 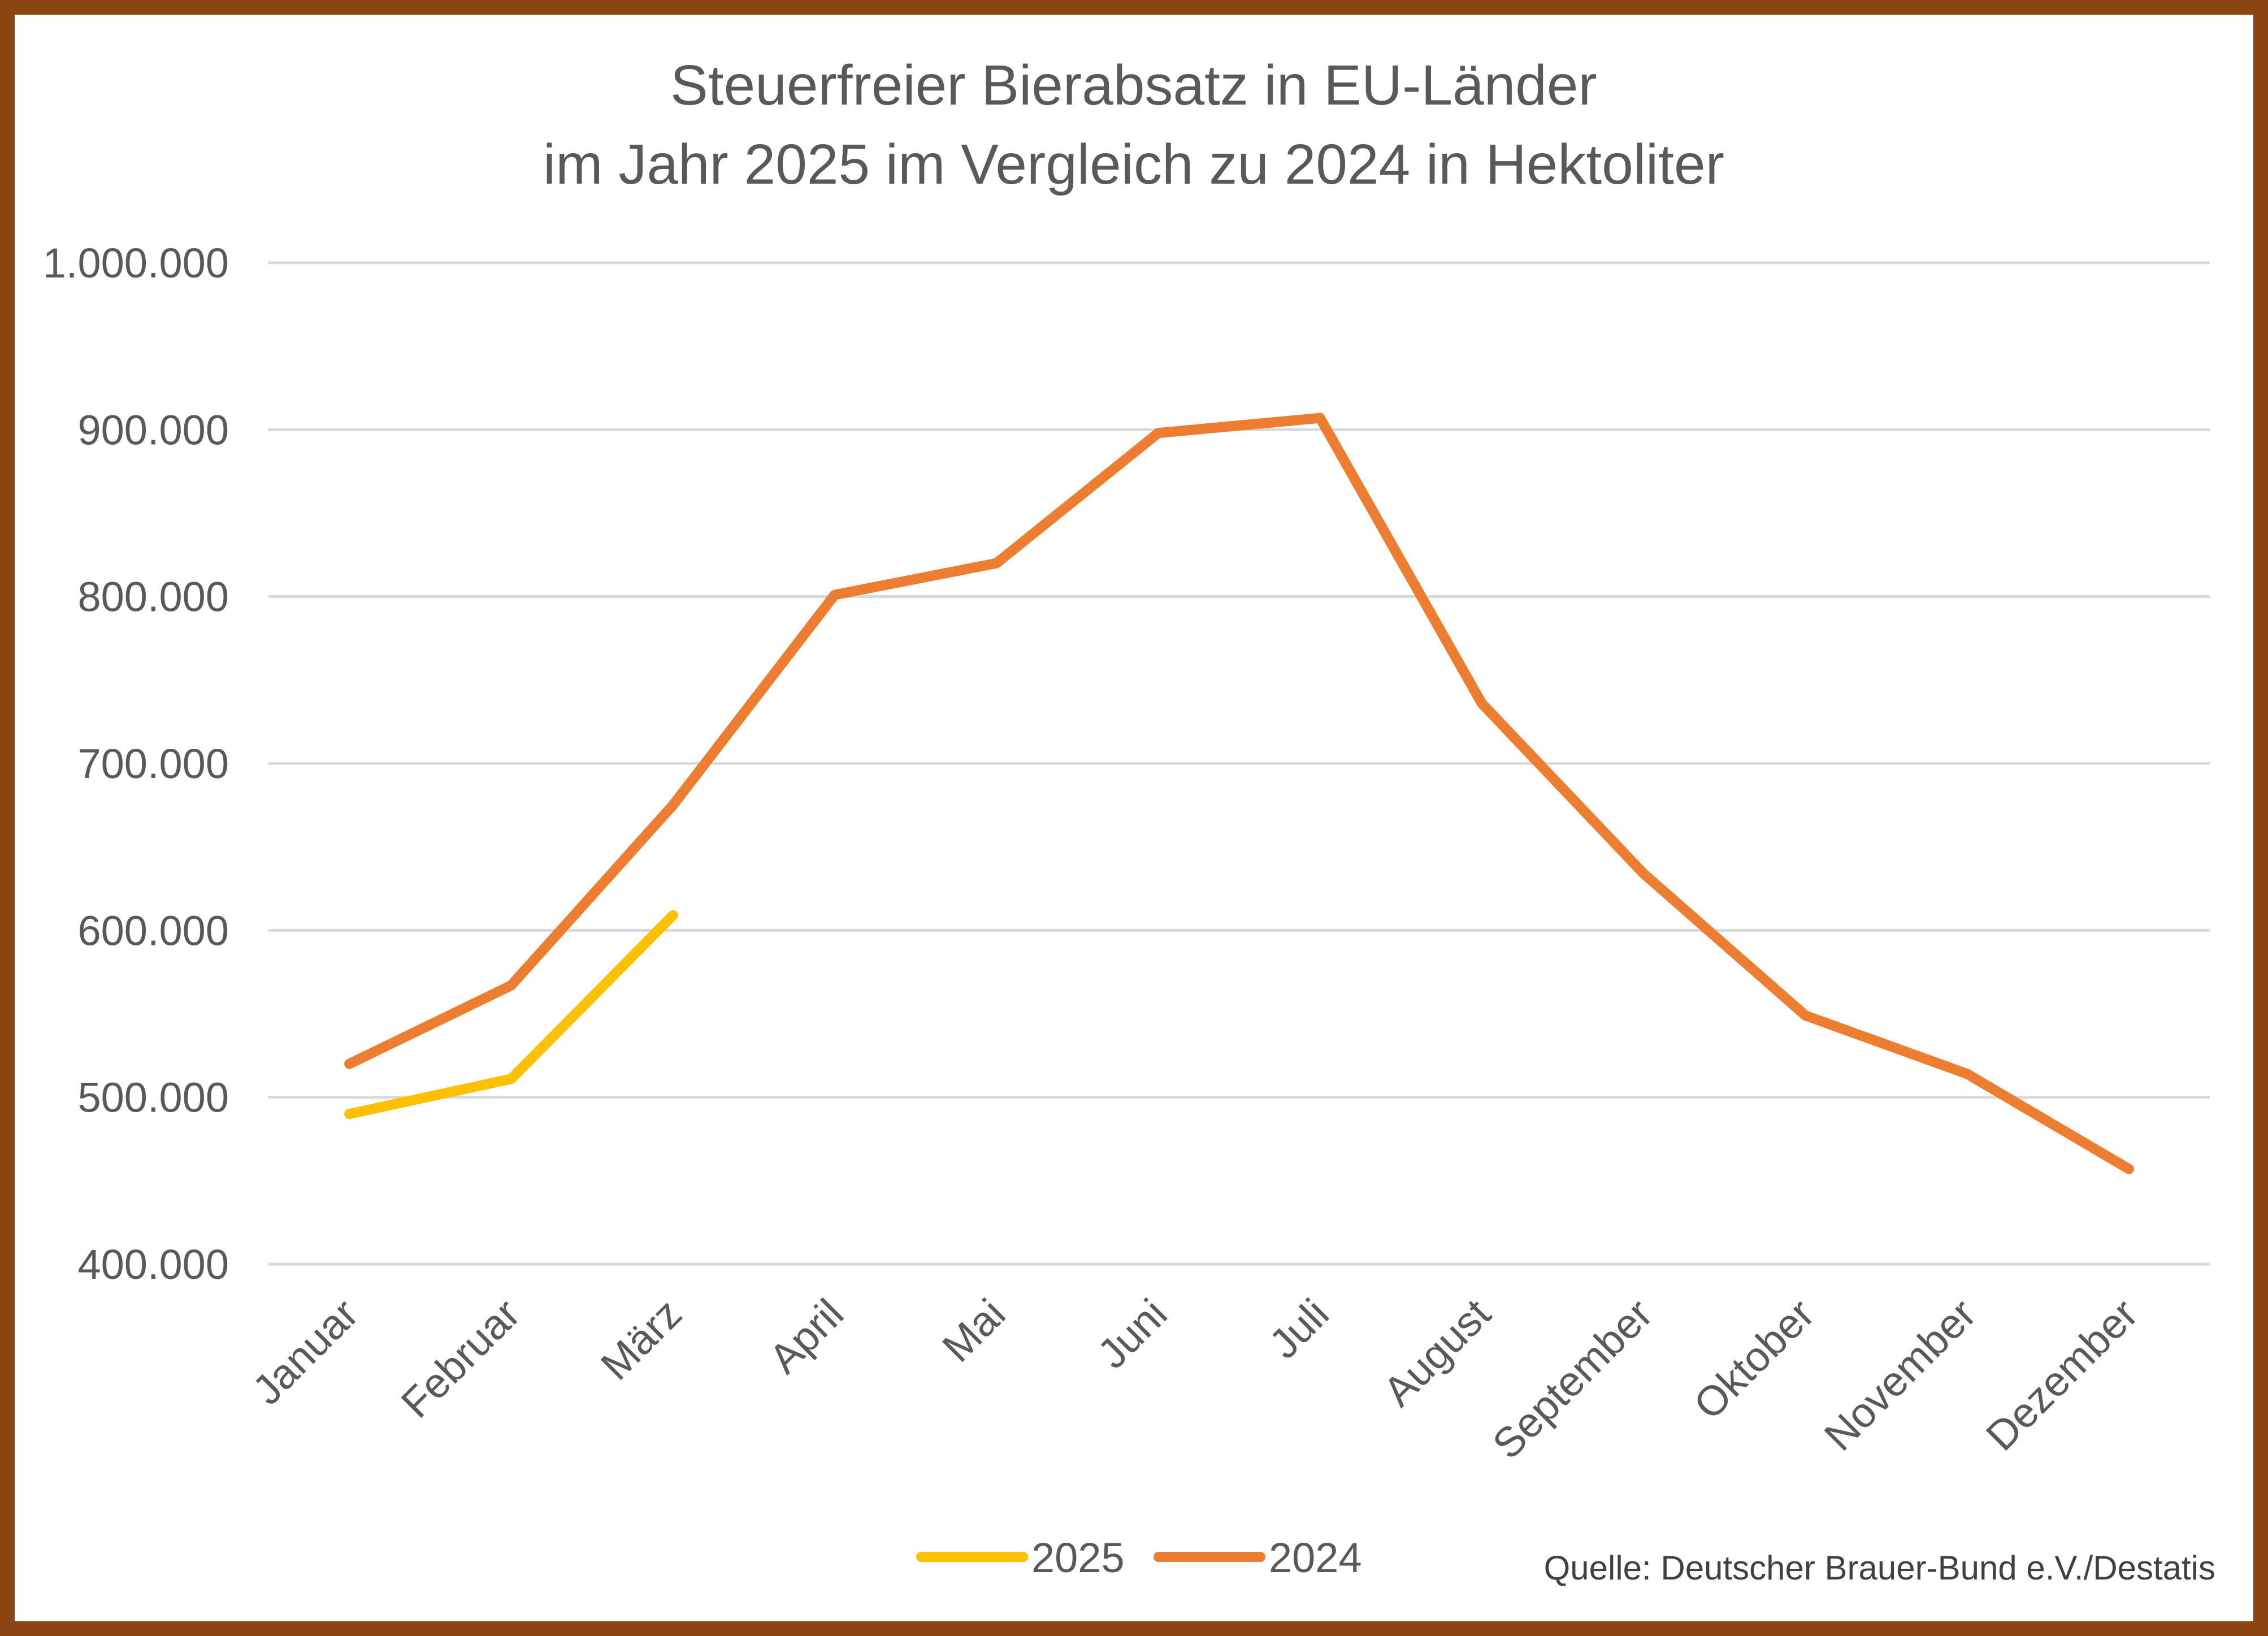 I want to click on x-tick-label: Oktober, so click(x=1754, y=1360).